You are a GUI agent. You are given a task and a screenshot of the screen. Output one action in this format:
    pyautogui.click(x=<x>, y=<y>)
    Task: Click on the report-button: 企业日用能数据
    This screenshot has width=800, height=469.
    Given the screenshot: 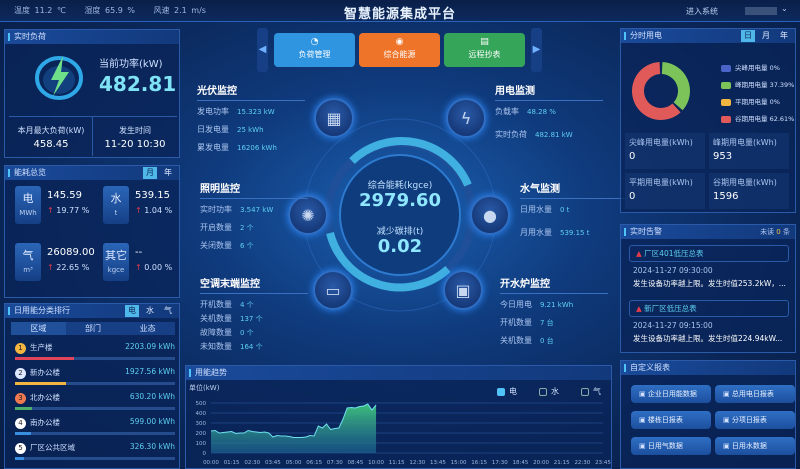 What is the action you would take?
    pyautogui.click(x=671, y=394)
    